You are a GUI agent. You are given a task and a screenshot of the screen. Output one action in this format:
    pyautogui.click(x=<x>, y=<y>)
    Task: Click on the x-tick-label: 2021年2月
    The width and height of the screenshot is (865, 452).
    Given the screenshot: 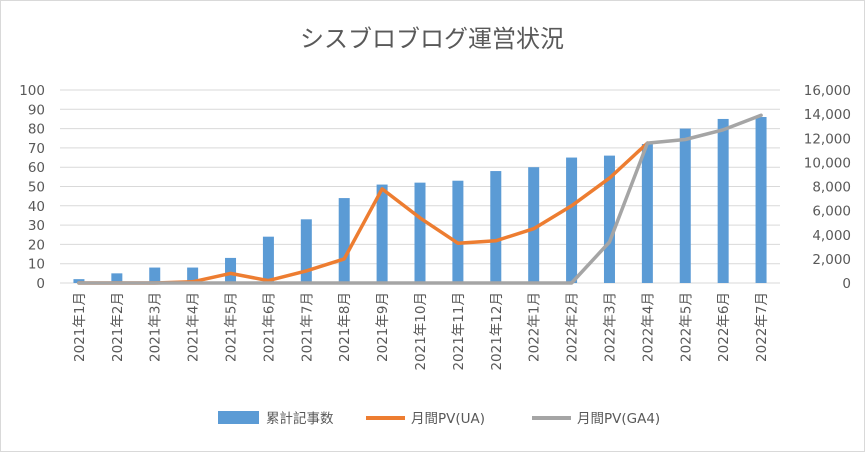 What is the action you would take?
    pyautogui.click(x=118, y=327)
    